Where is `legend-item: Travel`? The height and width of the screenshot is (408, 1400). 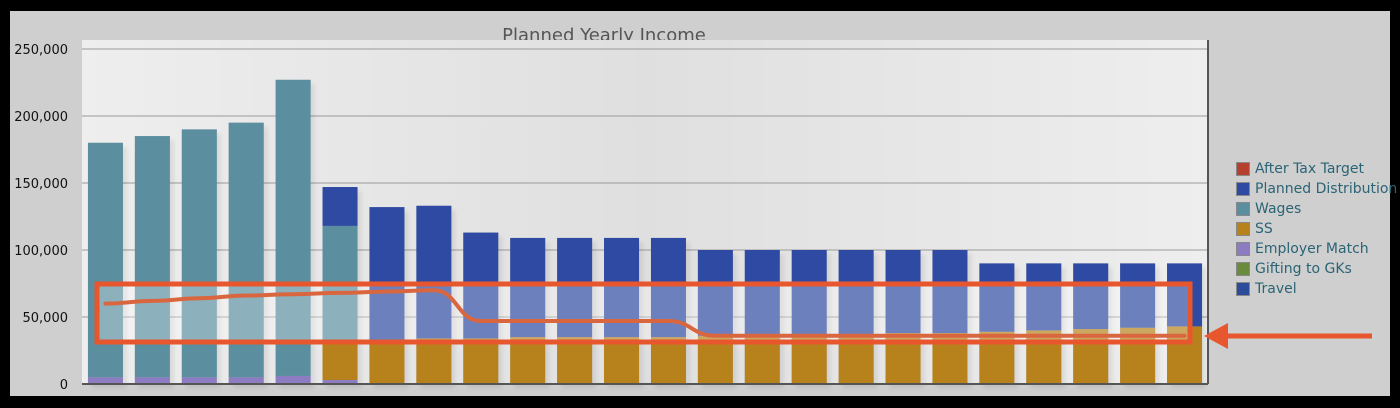
legend-item: Travel is located at coordinates (1316, 289).